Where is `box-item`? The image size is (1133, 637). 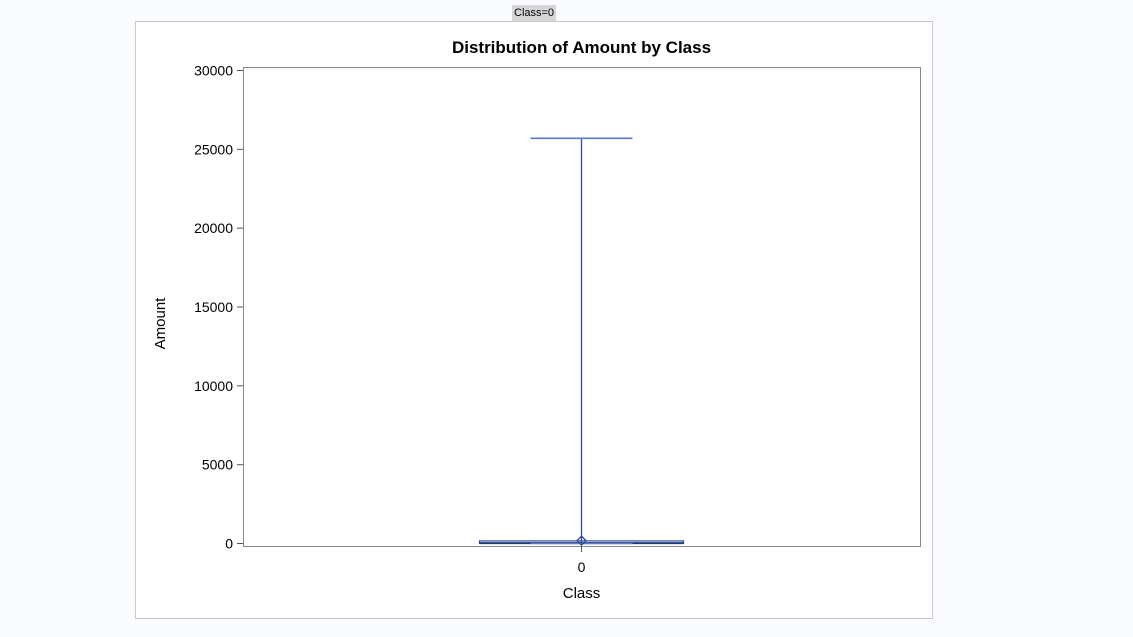
box-item is located at coordinates (581, 342).